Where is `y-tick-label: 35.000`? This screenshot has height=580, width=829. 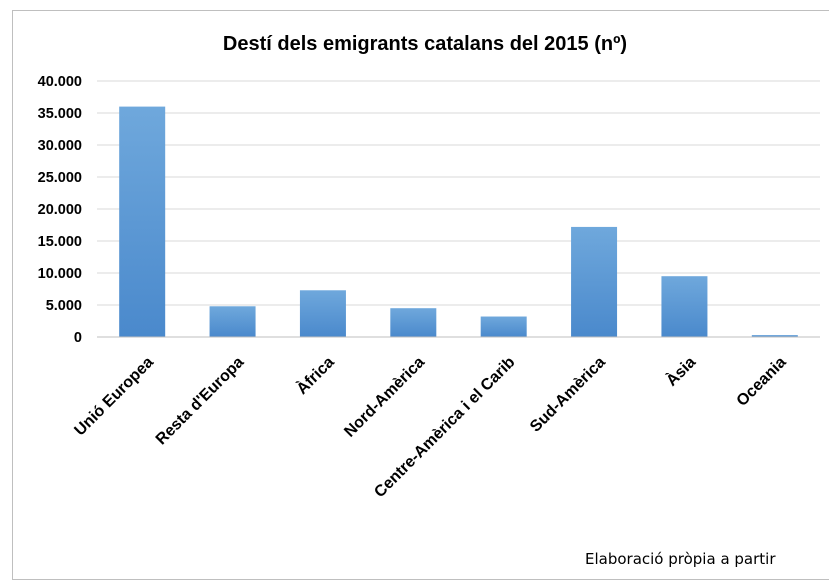 y-tick-label: 35.000 is located at coordinates (60, 114).